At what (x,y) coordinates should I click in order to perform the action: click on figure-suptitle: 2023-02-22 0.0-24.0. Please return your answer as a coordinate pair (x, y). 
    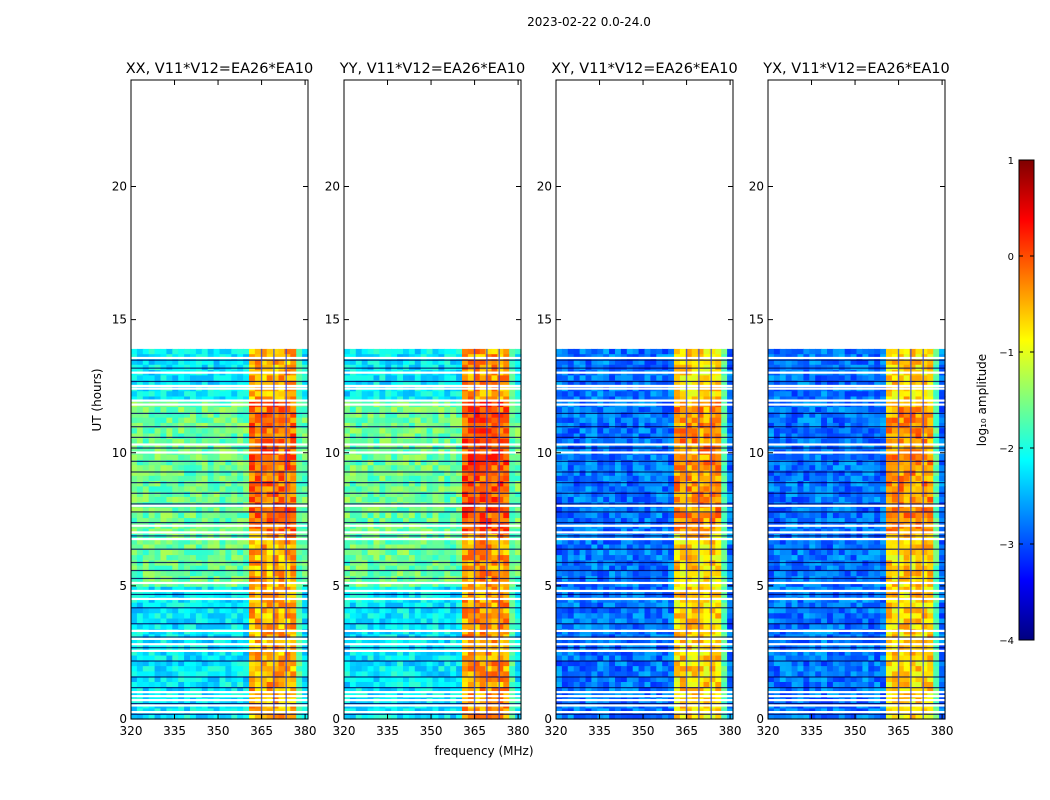
    Looking at the image, I should click on (589, 22).